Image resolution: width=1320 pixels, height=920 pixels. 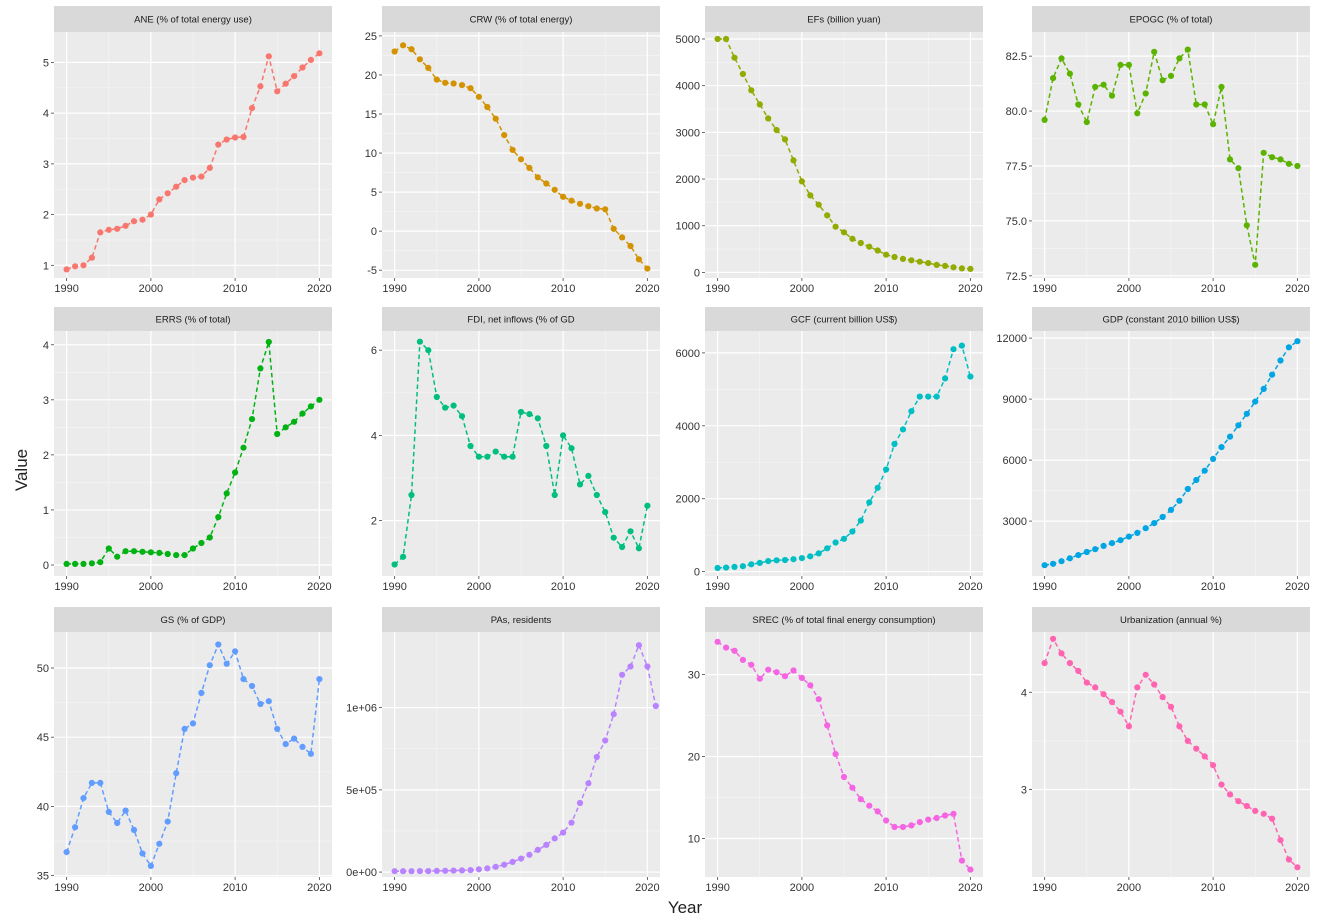 I want to click on x-tick-label: 2000, so click(x=151, y=888).